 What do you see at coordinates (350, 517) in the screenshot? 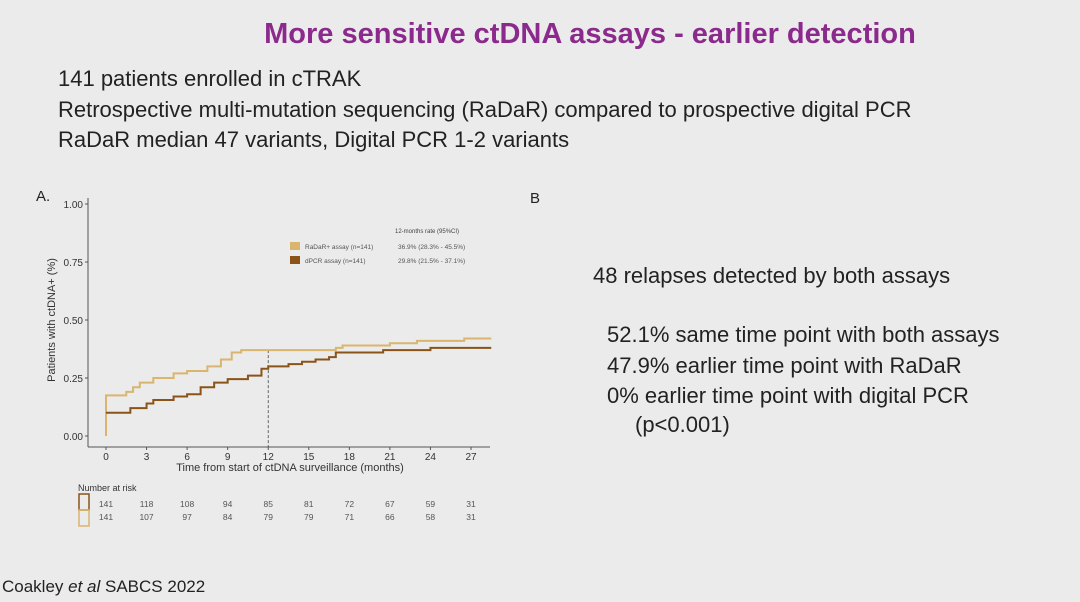
I see `risk-value: 71` at bounding box center [350, 517].